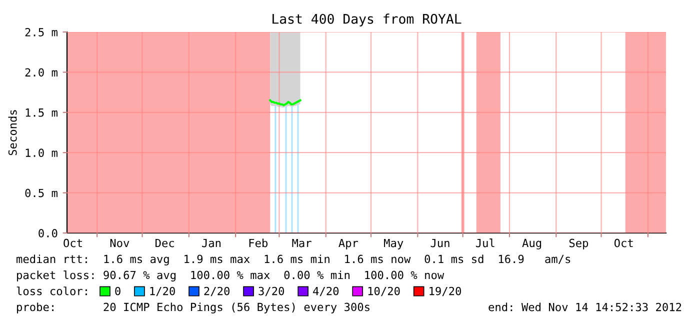  What do you see at coordinates (348, 244) in the screenshot?
I see `x-tick-label: Apr` at bounding box center [348, 244].